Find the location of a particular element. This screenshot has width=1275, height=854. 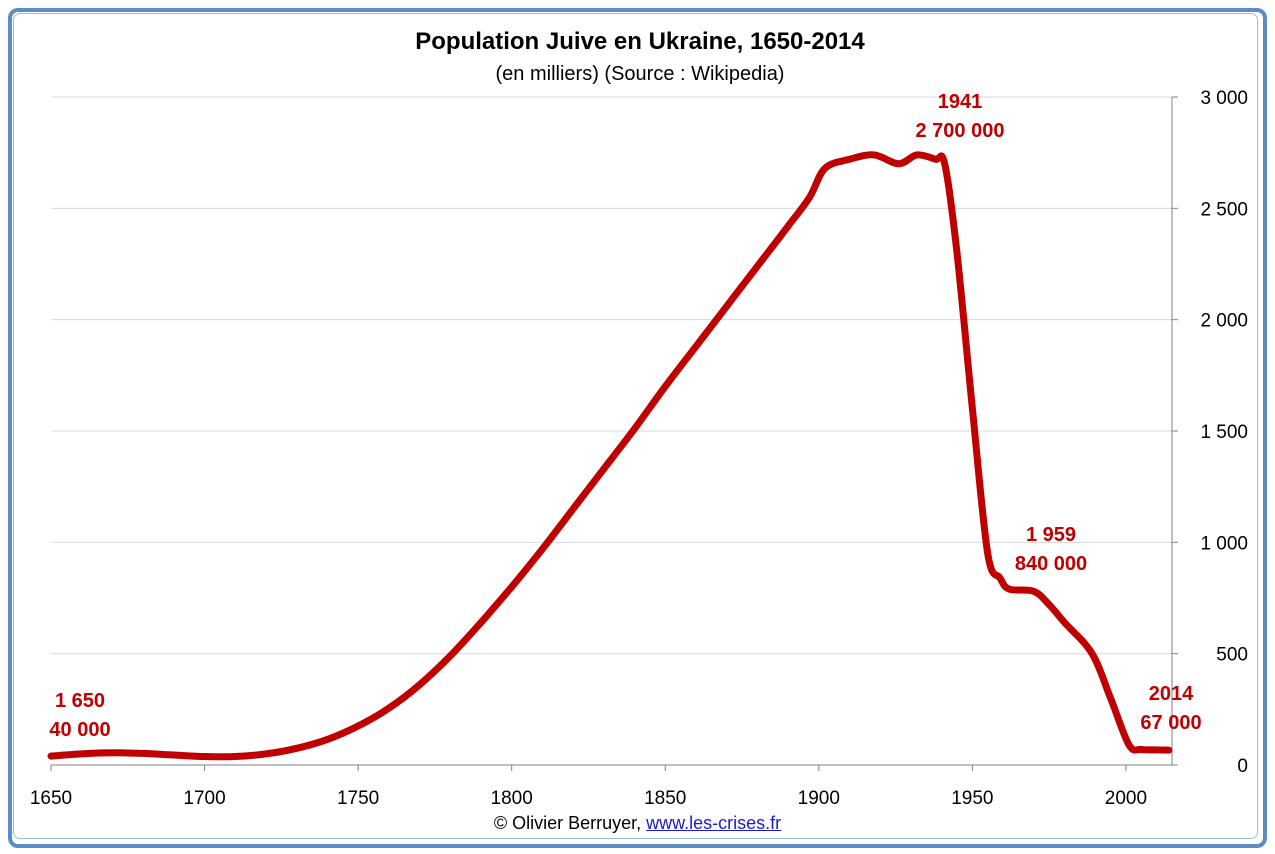

chart-title: Population Juive en Ukraine, 1650-2014 is located at coordinates (640, 41).